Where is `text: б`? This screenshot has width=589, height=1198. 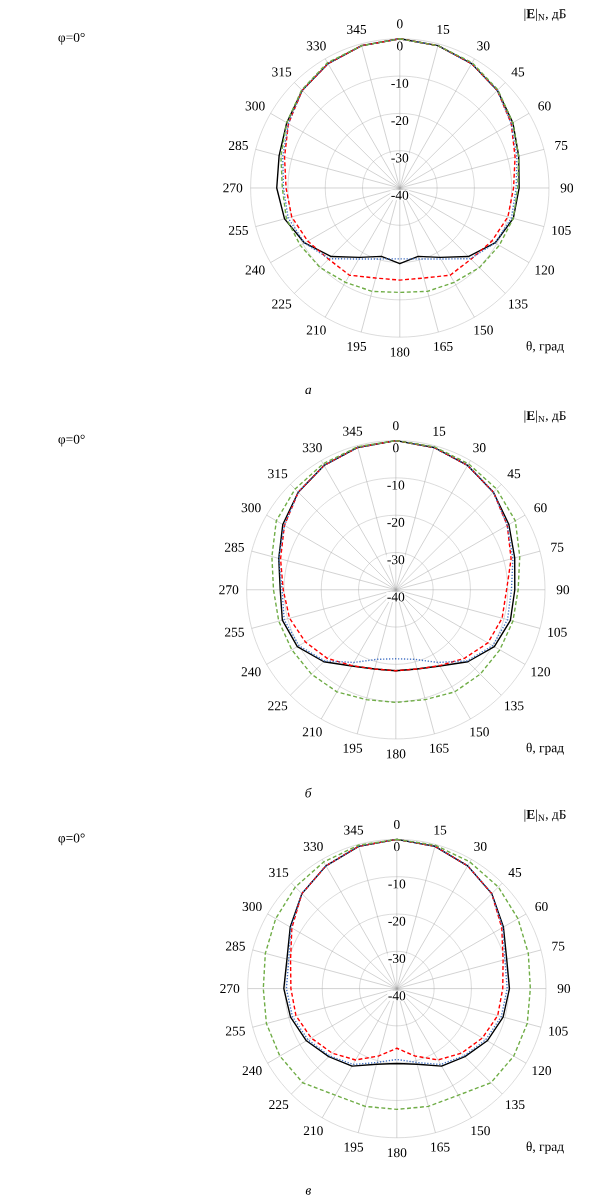
text: б is located at coordinates (308, 792).